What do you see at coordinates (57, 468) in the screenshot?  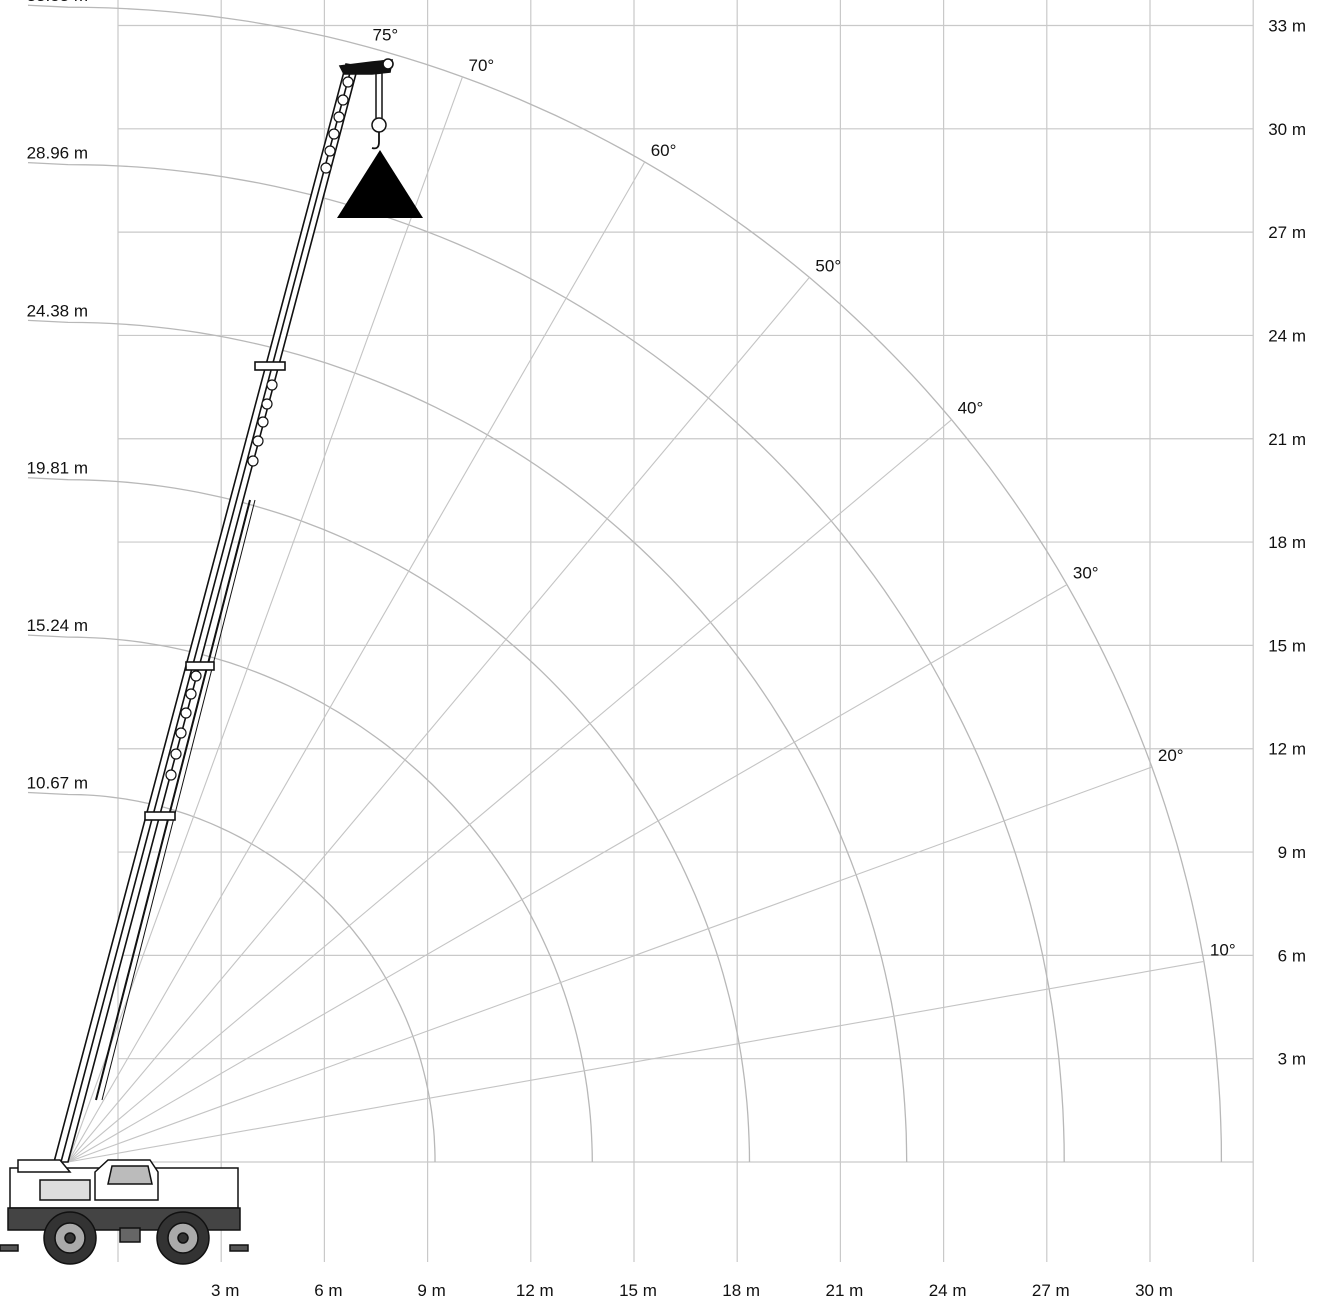 I see `boom-length-label: 19.81 m` at bounding box center [57, 468].